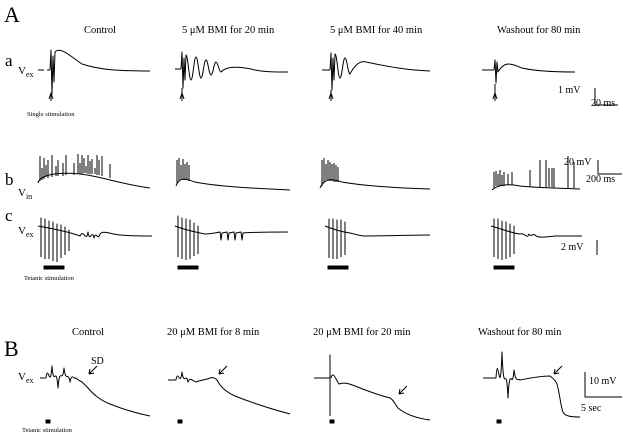 The width and height of the screenshot is (623, 438). I want to click on signal-label-vin: Vin, so click(25, 194).